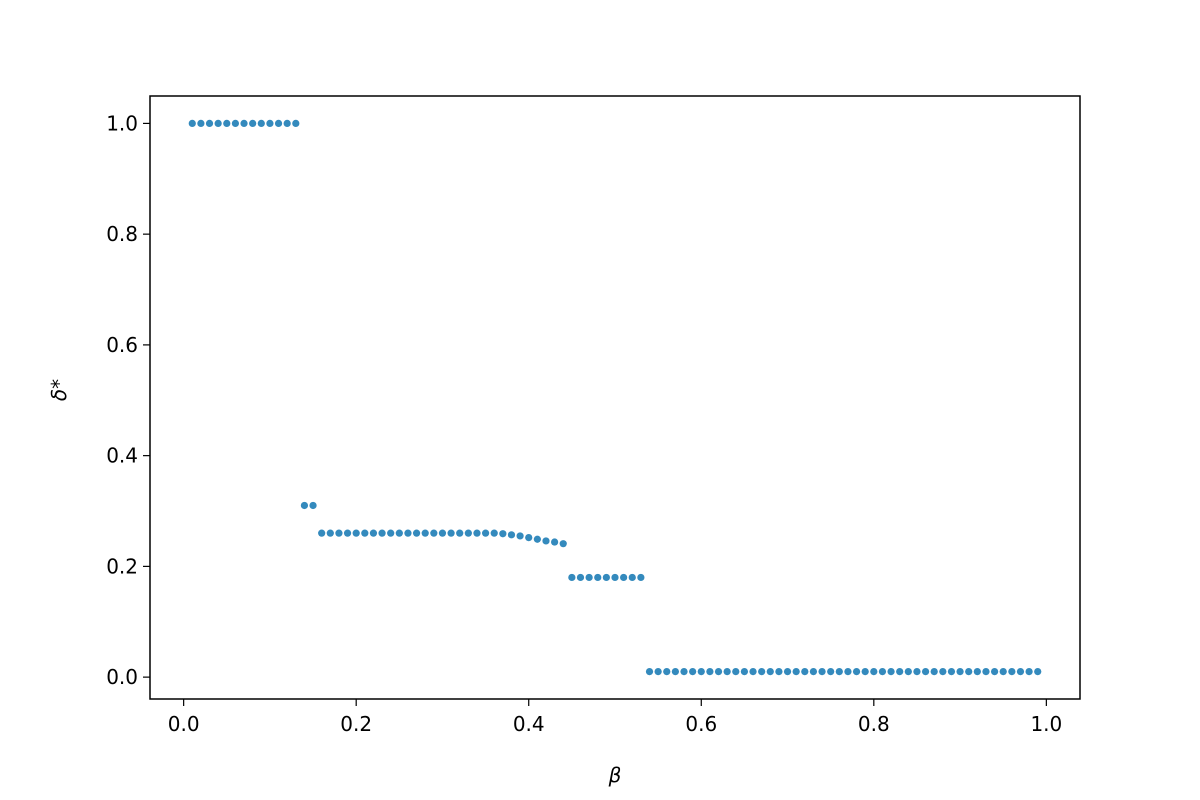 This screenshot has height=800, width=1200. What do you see at coordinates (874, 724) in the screenshot?
I see `x-tick-label: 0.8` at bounding box center [874, 724].